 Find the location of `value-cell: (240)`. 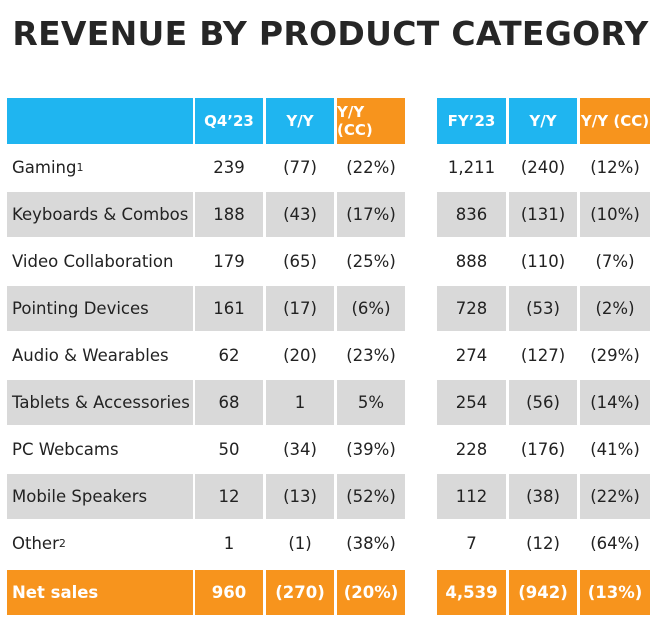

value-cell: (240) is located at coordinates (543, 167).